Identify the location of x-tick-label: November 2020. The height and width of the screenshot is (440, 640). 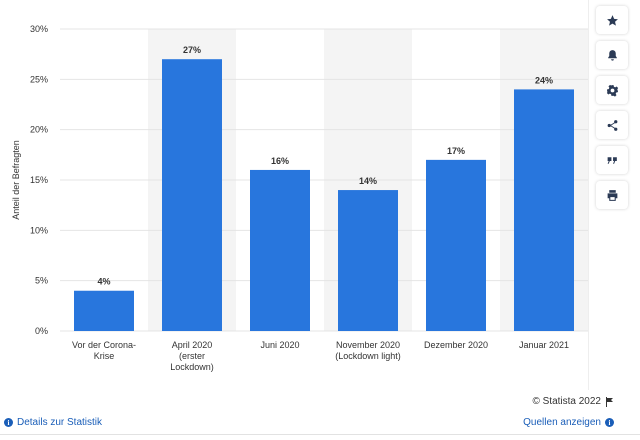
(368, 345).